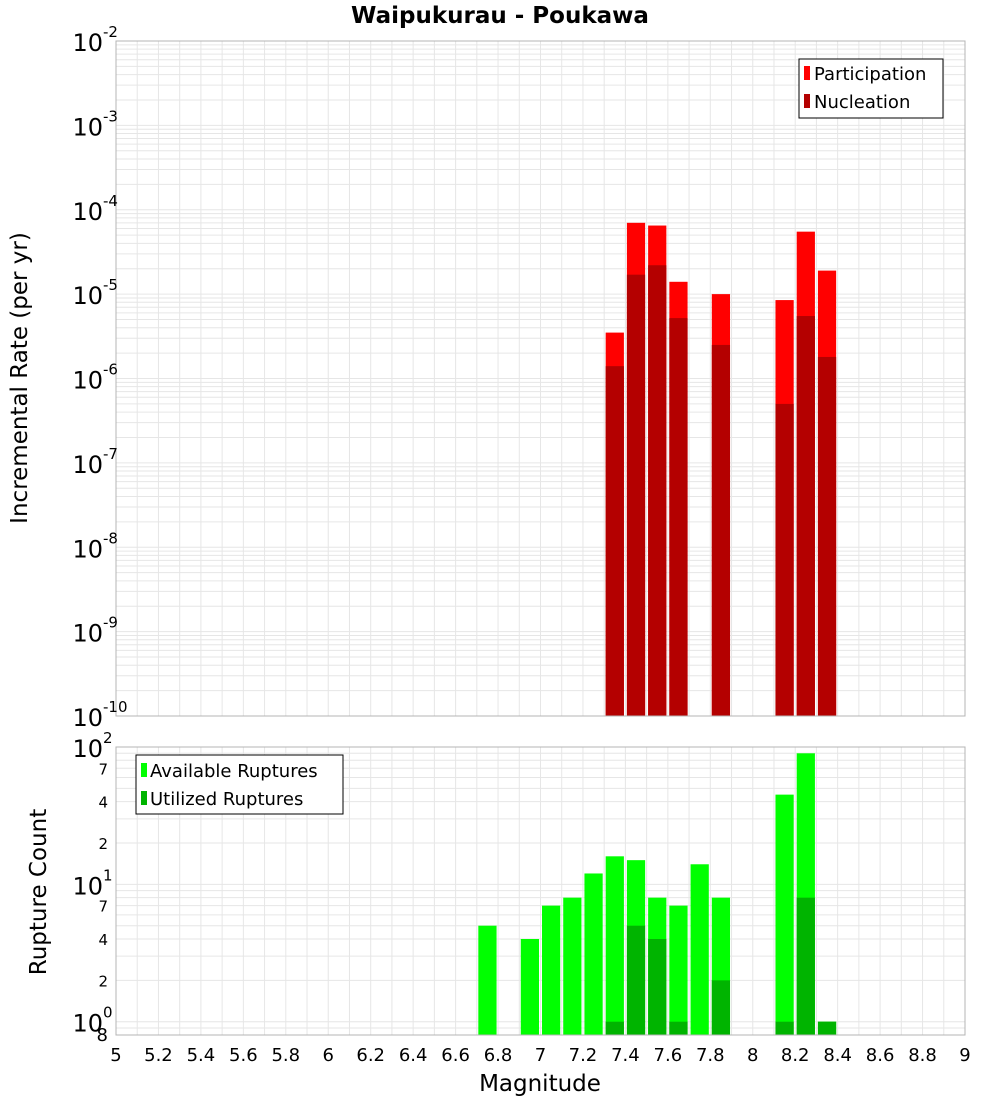  I want to click on count-bars, so click(657, 894).